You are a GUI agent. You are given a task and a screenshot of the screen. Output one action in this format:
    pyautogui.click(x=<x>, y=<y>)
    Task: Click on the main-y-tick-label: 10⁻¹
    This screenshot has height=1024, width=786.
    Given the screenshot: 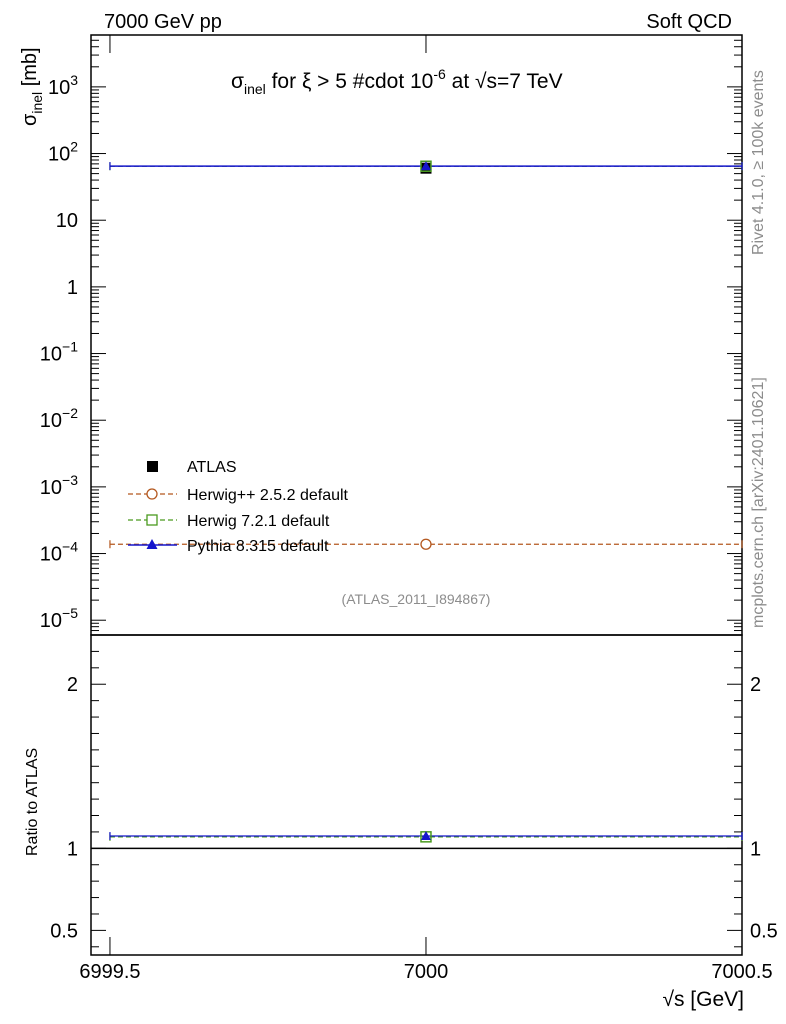 What is the action you would take?
    pyautogui.click(x=59, y=352)
    